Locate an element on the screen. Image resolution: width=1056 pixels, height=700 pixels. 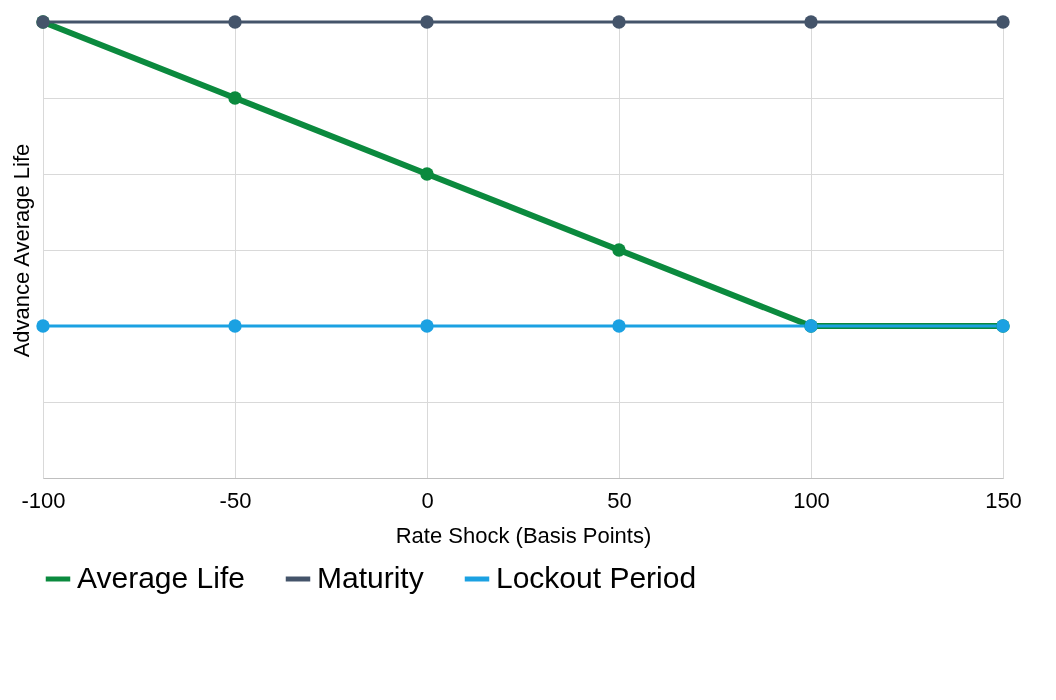
legend-label: Average Life is located at coordinates (161, 577).